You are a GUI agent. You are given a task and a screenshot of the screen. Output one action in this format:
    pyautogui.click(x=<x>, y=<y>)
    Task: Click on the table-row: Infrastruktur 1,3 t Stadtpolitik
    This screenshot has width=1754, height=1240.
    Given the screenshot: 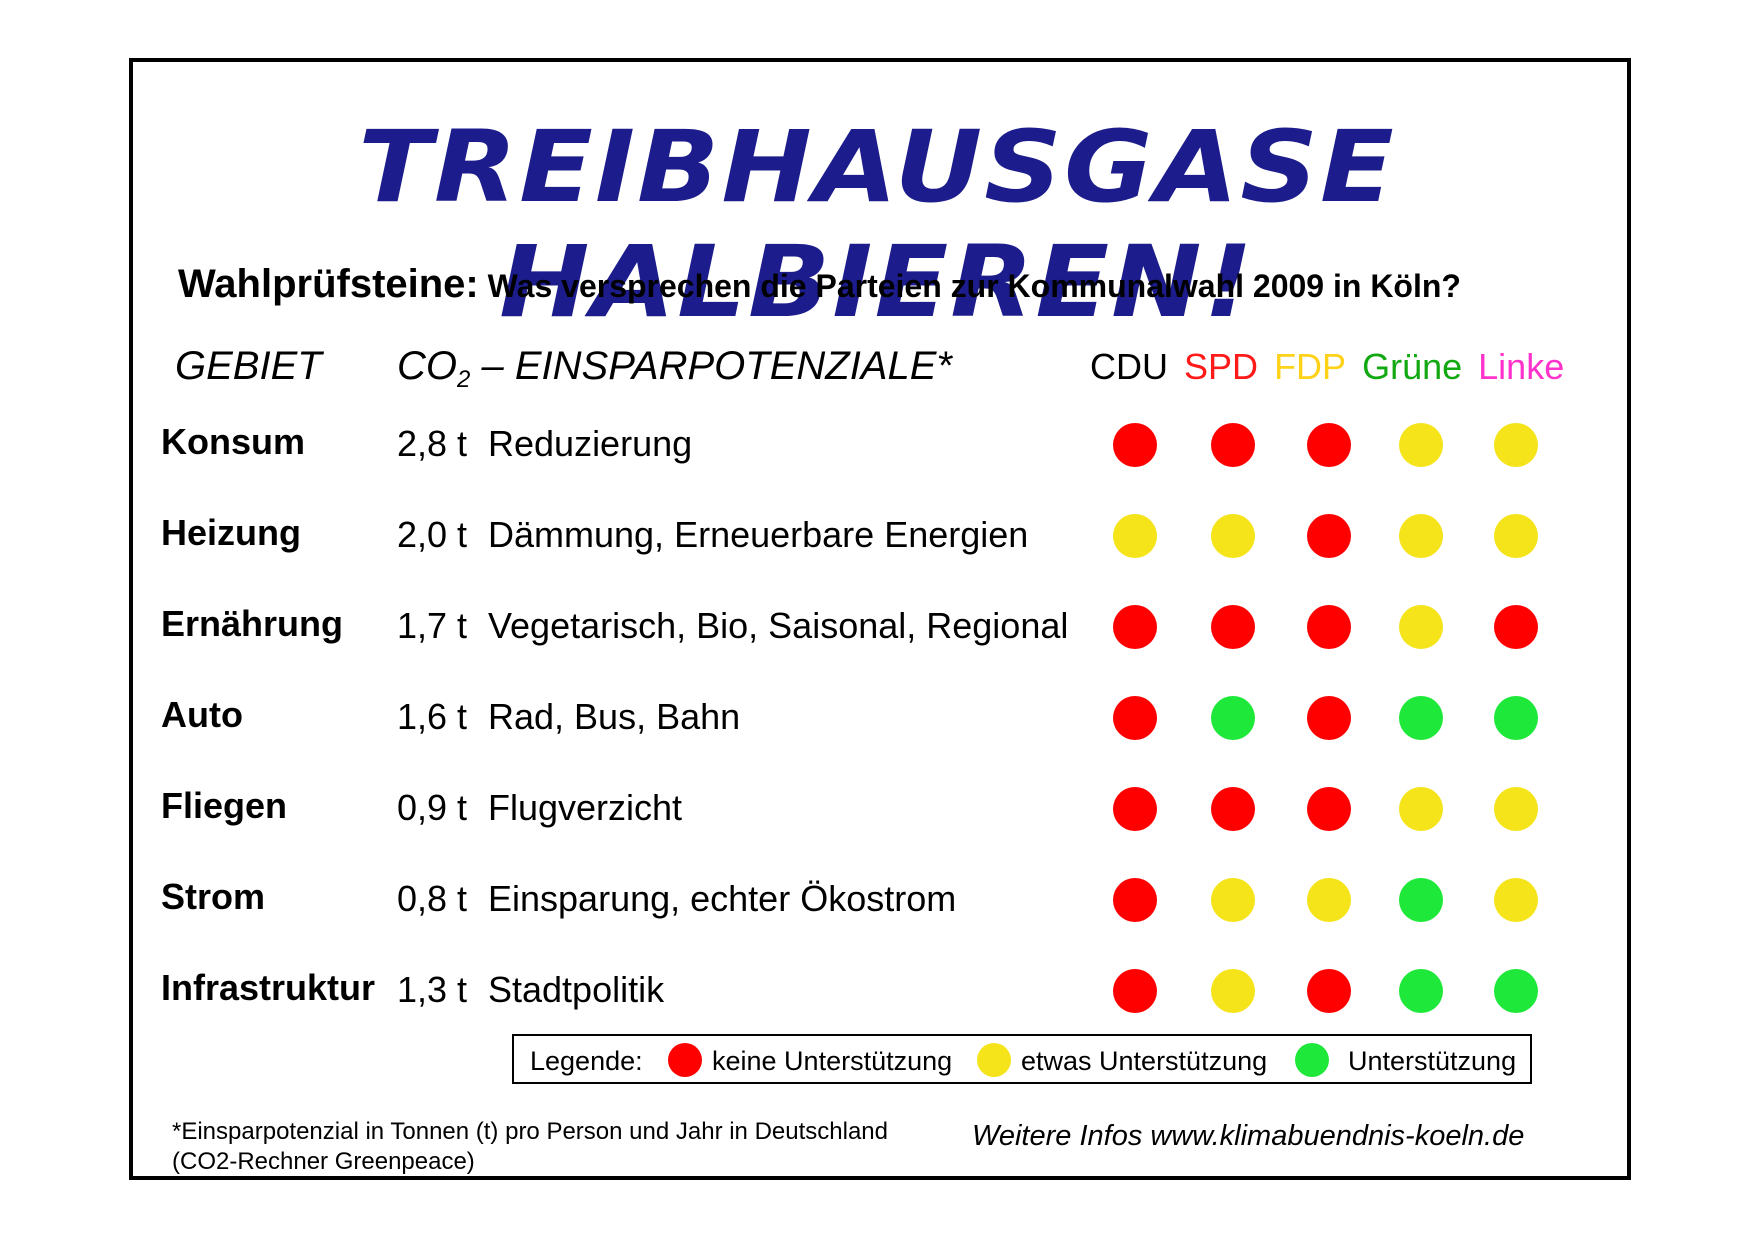 What is the action you would take?
    pyautogui.click(x=877, y=997)
    